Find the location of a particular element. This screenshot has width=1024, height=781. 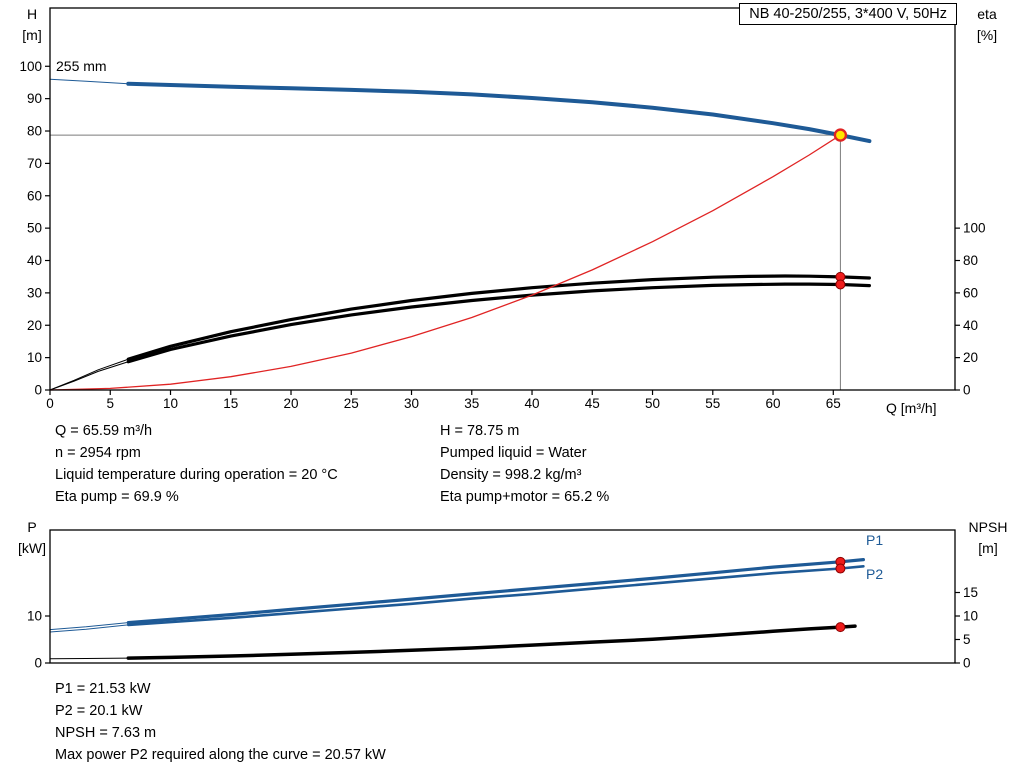

axis-tick-label: 65 is located at coordinates (833, 403).